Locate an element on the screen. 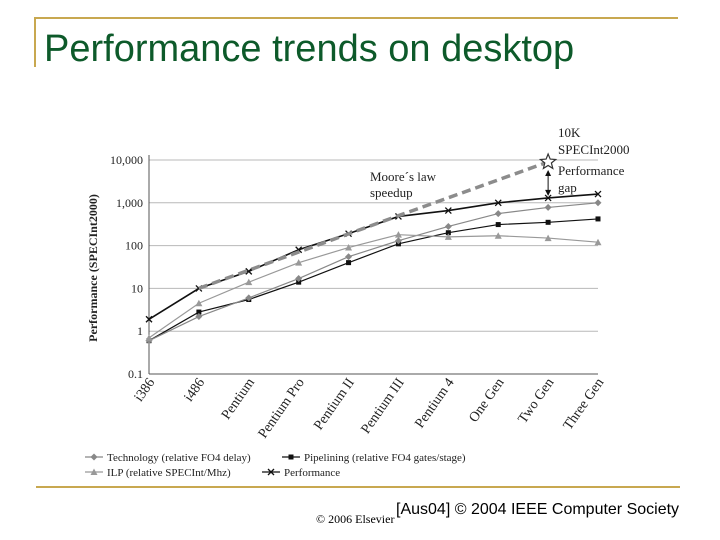  title-rule-left is located at coordinates (35, 42).